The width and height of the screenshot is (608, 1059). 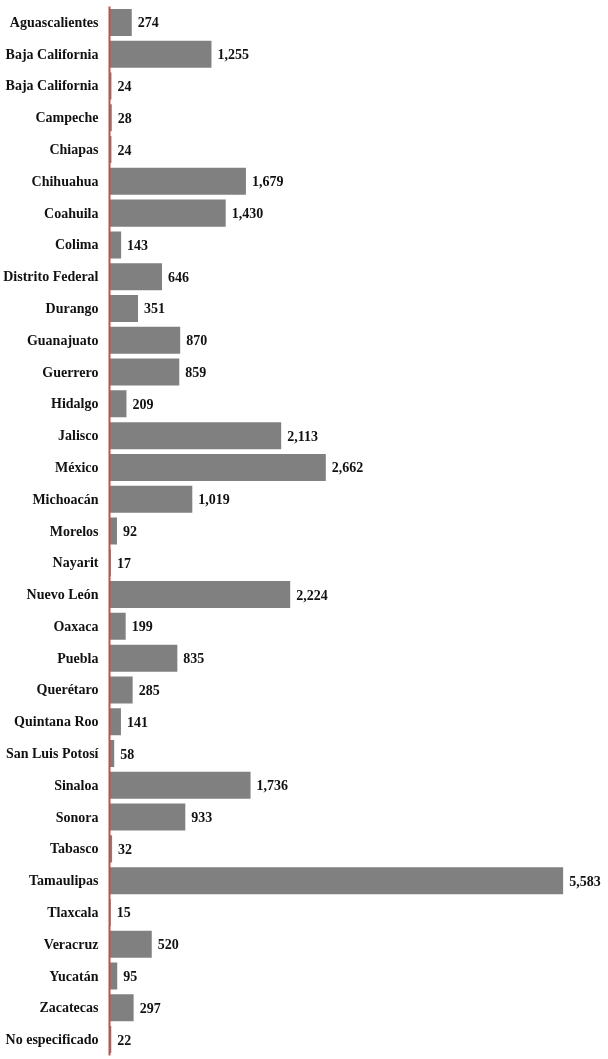 What do you see at coordinates (65, 181) in the screenshot?
I see `y-tick-label: Chihuahua` at bounding box center [65, 181].